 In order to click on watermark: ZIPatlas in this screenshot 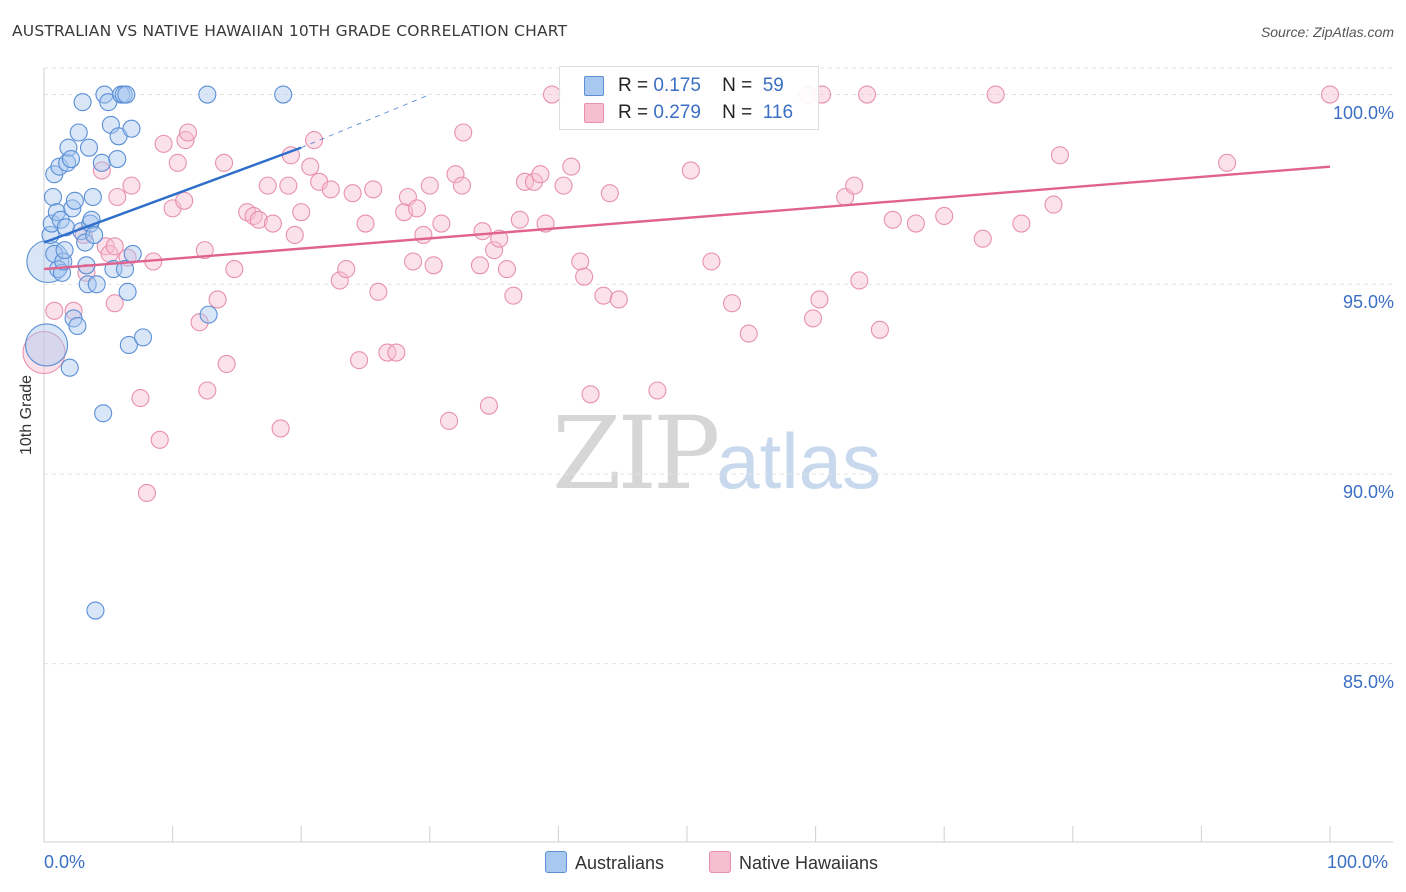, I will do `click(716, 453)`.